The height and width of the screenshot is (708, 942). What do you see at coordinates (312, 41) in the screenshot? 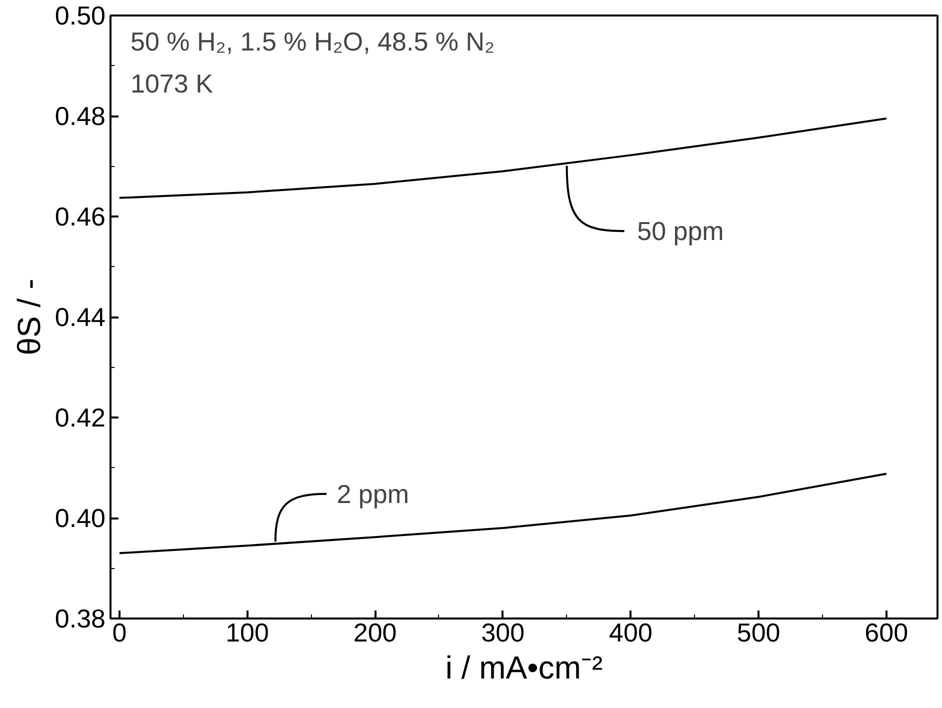
I see `annotation: 50 % H₂, 1.5 % H₂O, 48.5 % N₂` at bounding box center [312, 41].